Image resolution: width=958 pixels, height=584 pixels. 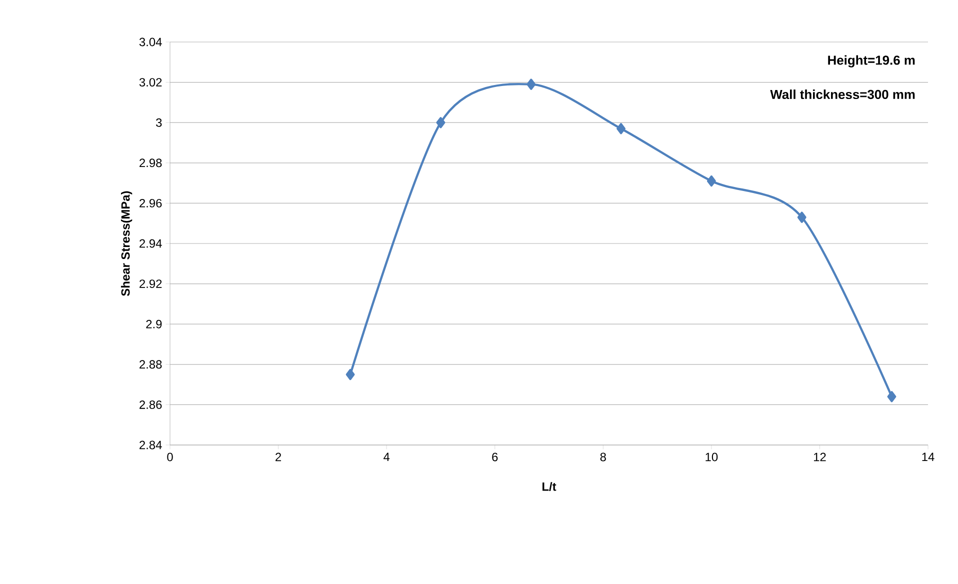 I want to click on y-axis-title: Shear Stress(MPa), so click(x=126, y=243).